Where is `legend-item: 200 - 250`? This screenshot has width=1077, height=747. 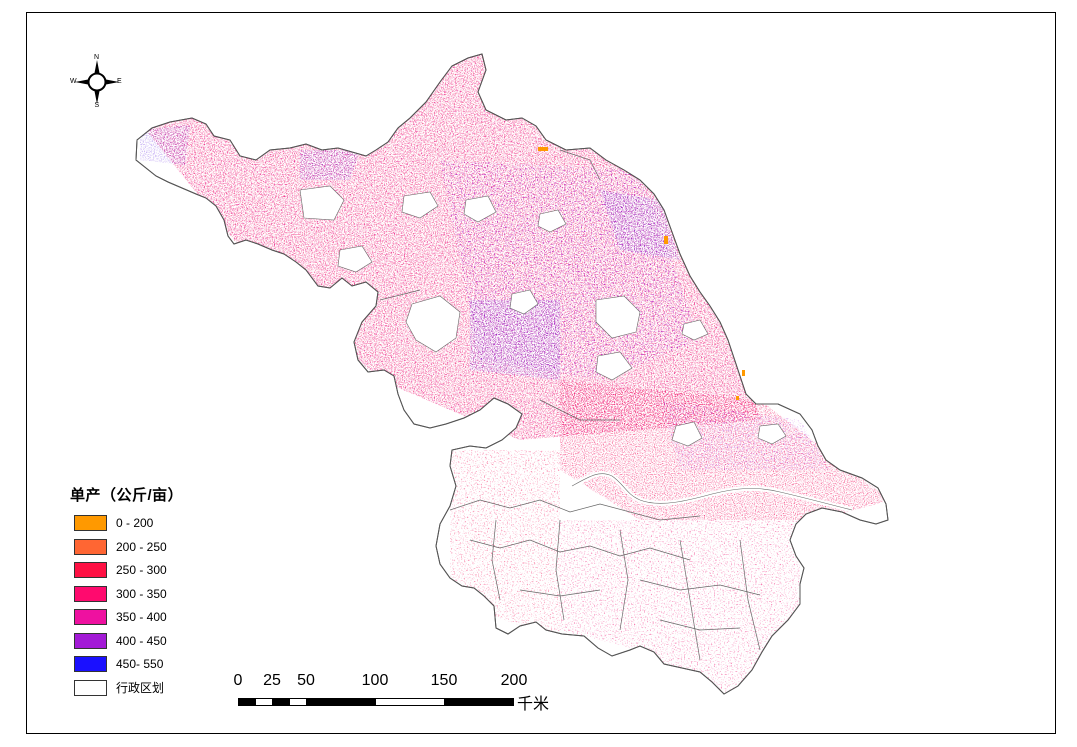 legend-item: 200 - 250 is located at coordinates (150, 547).